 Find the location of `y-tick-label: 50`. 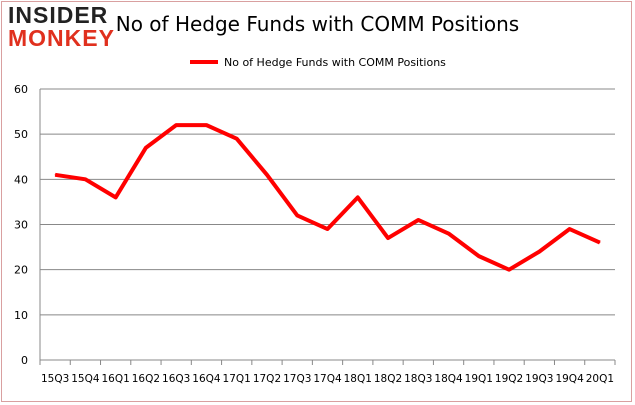

y-tick-label: 50 is located at coordinates (21, 134).